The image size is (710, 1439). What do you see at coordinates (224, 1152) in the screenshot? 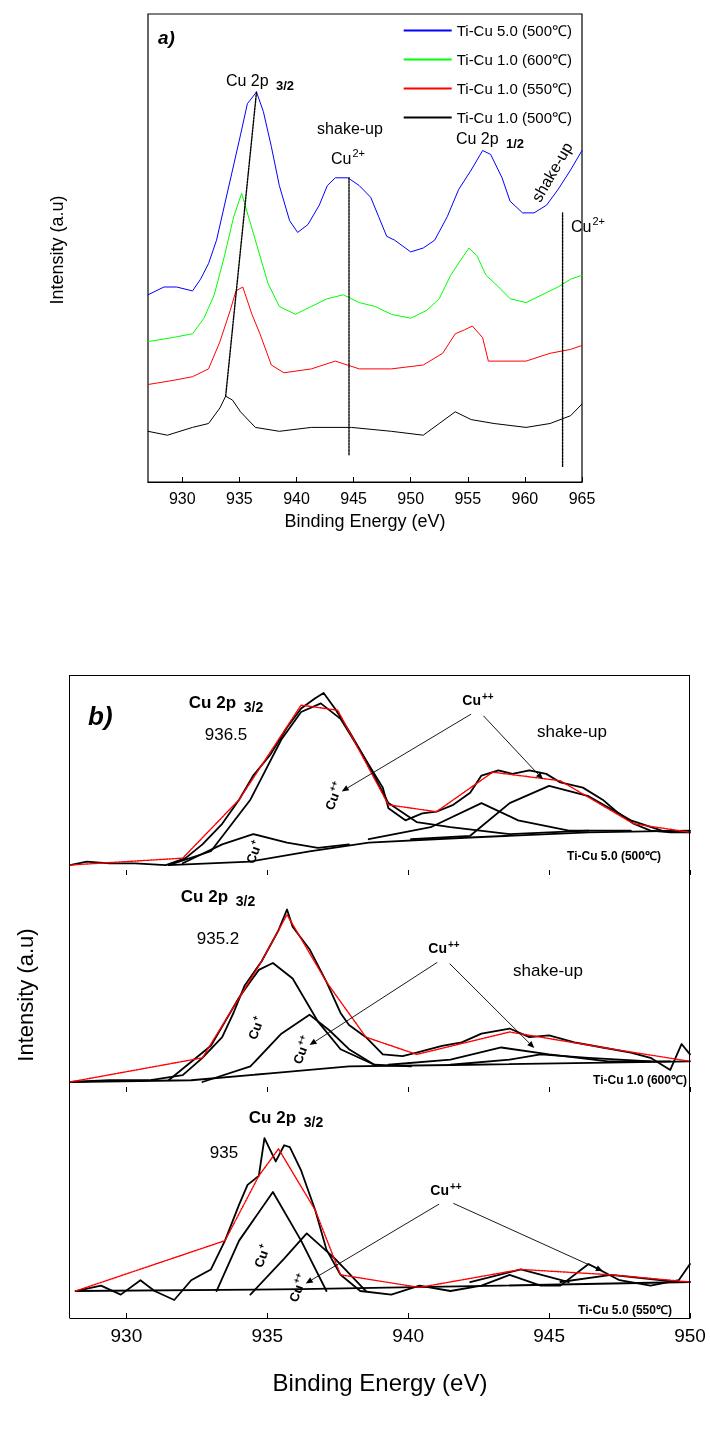
I see `annotation: 935` at bounding box center [224, 1152].